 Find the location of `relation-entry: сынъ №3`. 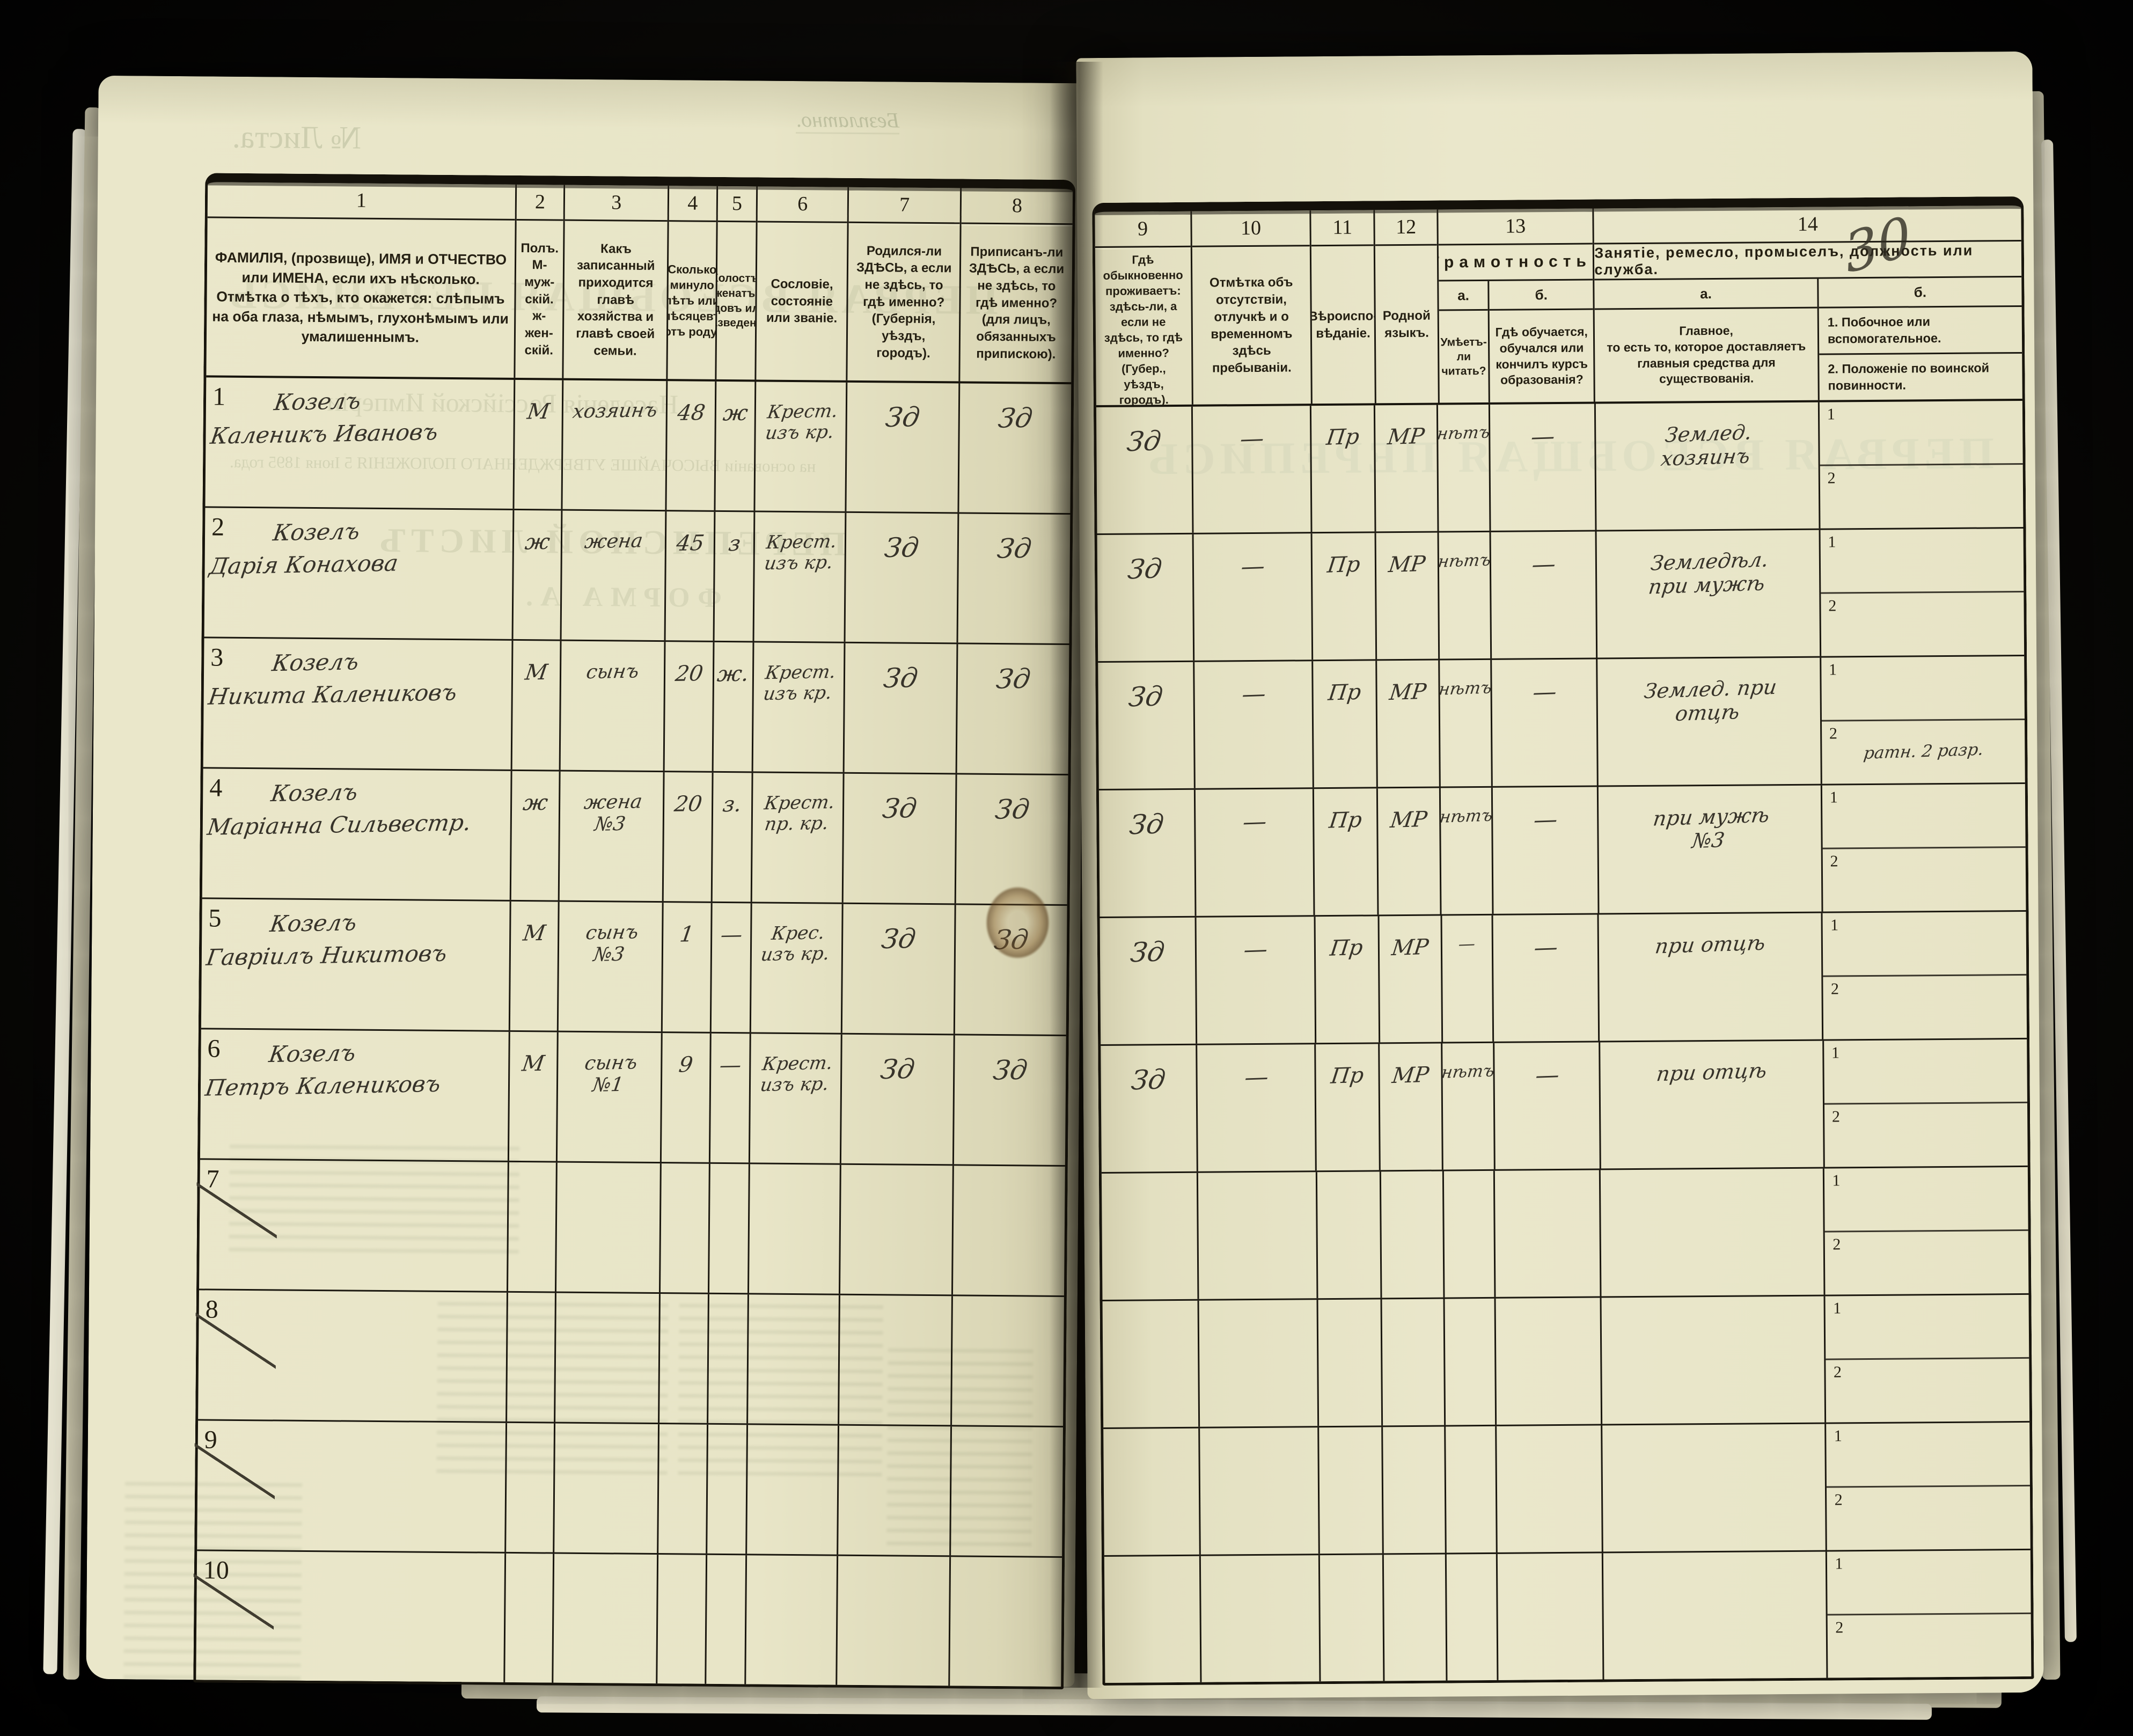

relation-entry: сынъ №3 is located at coordinates (612, 944).